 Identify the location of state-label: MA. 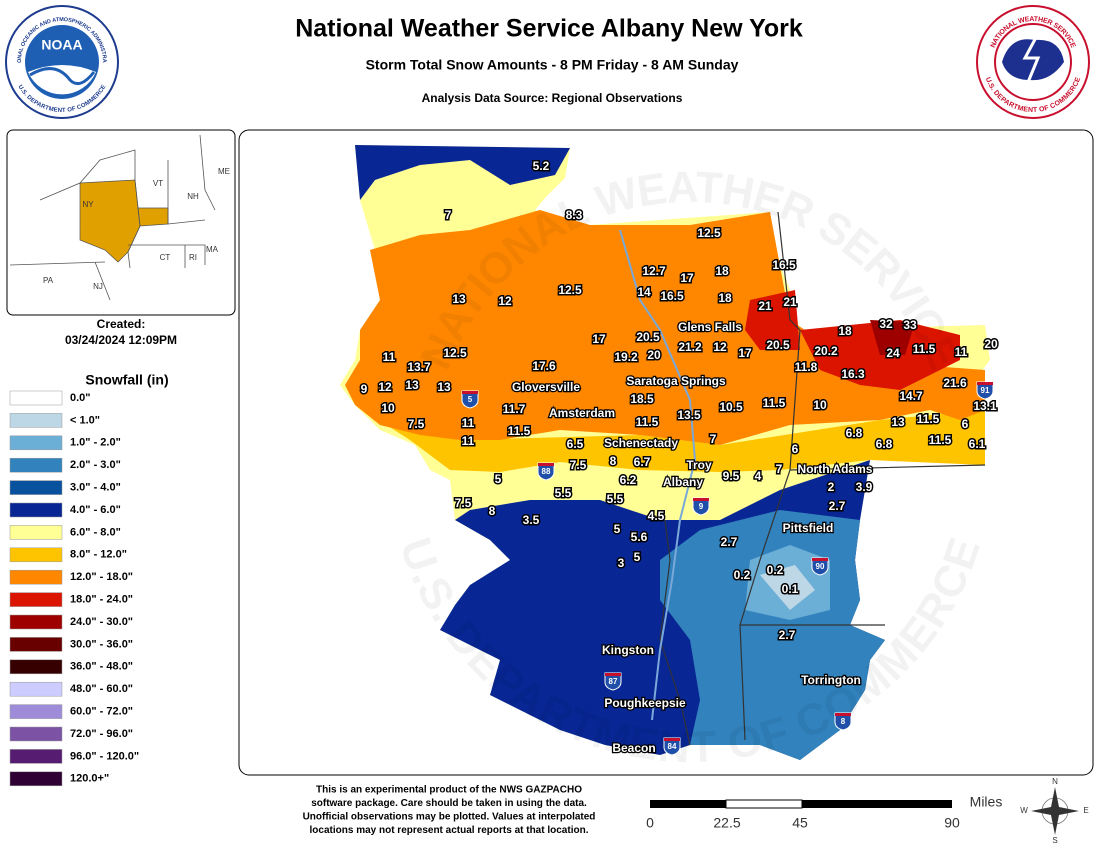
(212, 249).